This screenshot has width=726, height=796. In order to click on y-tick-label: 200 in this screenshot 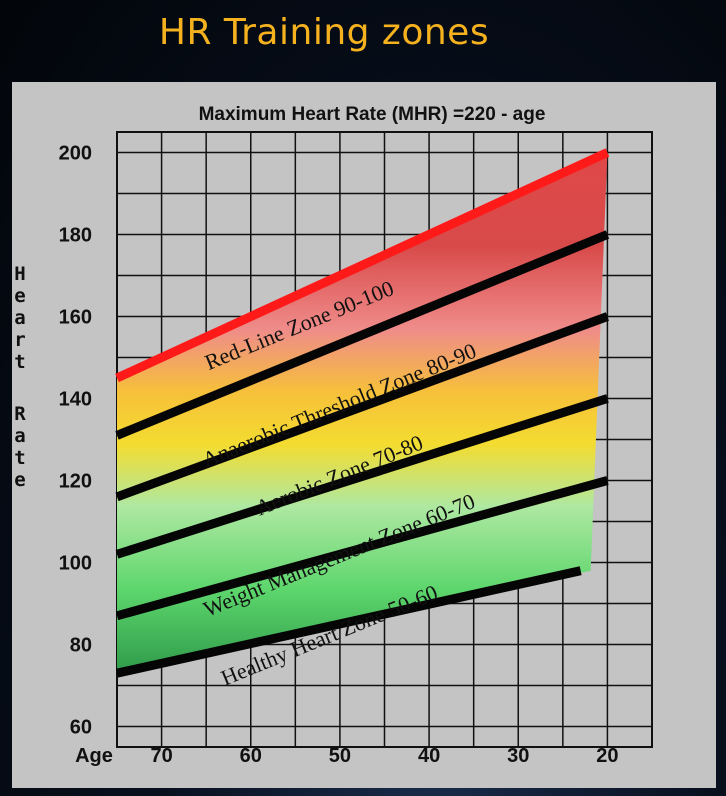, I will do `click(75, 154)`.